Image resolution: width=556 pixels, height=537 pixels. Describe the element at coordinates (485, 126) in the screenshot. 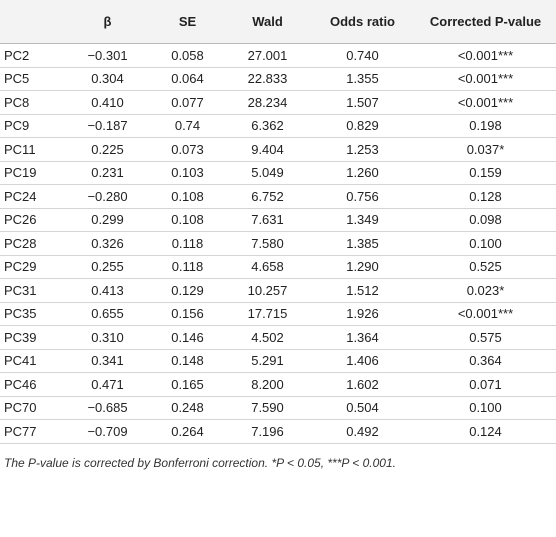

I see `table-cell: 0.198` at that location.